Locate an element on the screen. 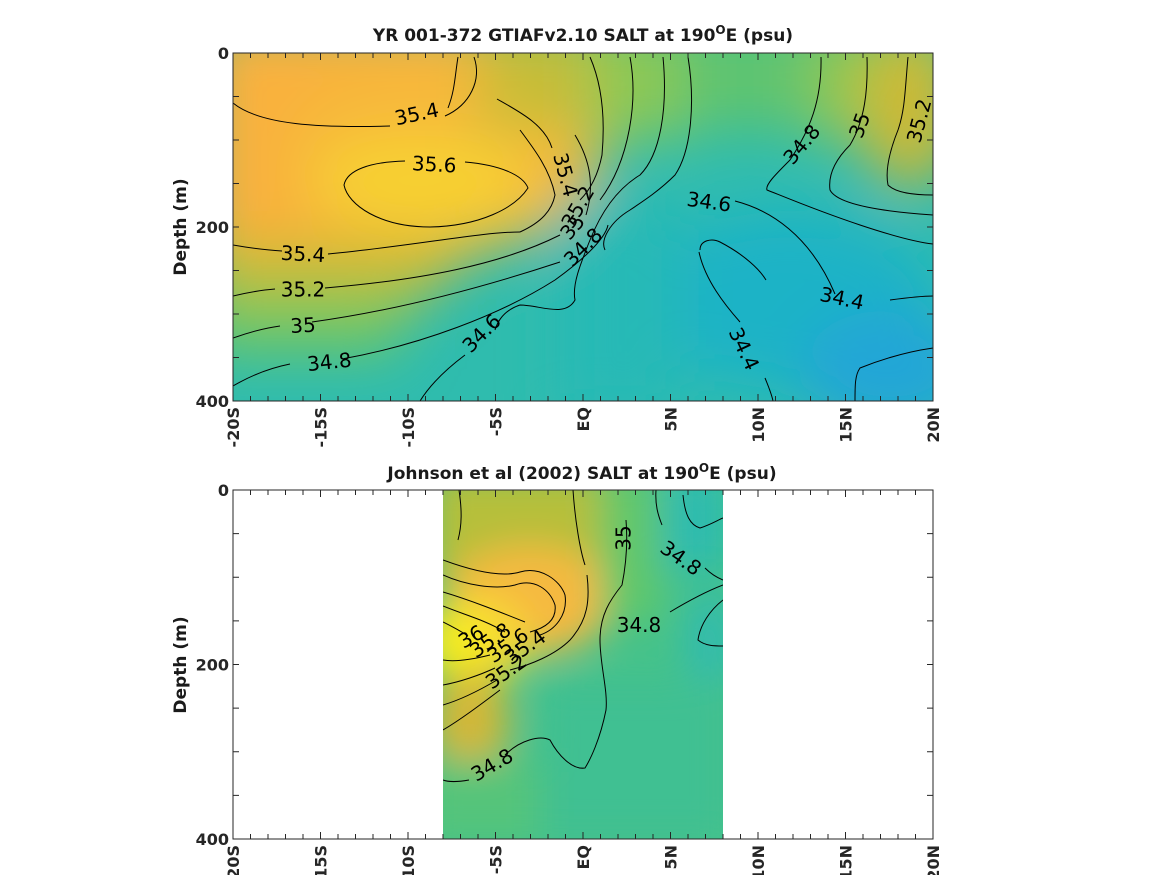 The width and height of the screenshot is (1167, 875). chart-top-ylabel: Depth (m) is located at coordinates (181, 226).